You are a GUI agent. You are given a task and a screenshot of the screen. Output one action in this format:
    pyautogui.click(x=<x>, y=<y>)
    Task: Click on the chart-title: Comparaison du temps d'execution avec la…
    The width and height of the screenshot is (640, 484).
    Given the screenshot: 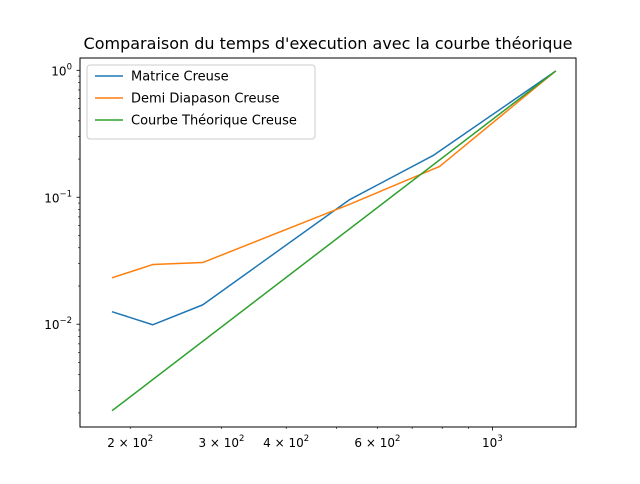 What is the action you would take?
    pyautogui.click(x=328, y=43)
    